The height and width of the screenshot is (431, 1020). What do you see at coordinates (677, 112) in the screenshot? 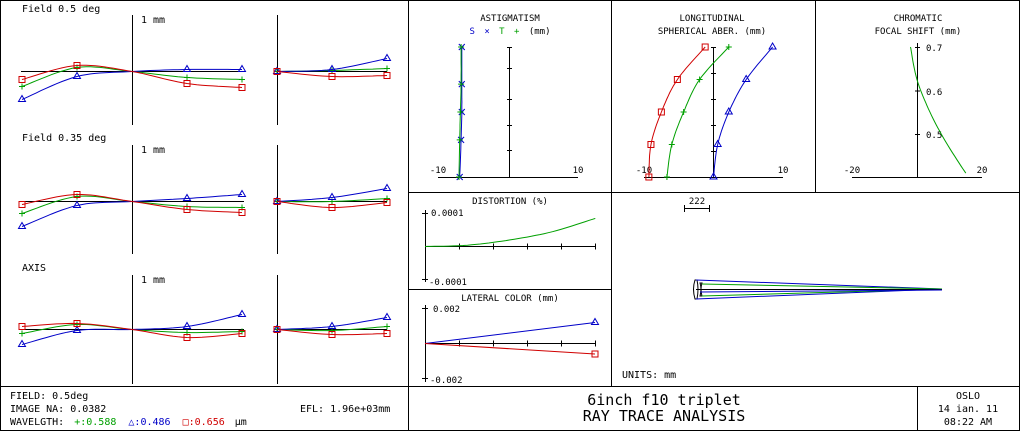
I see `sph-curve-red` at bounding box center [677, 112].